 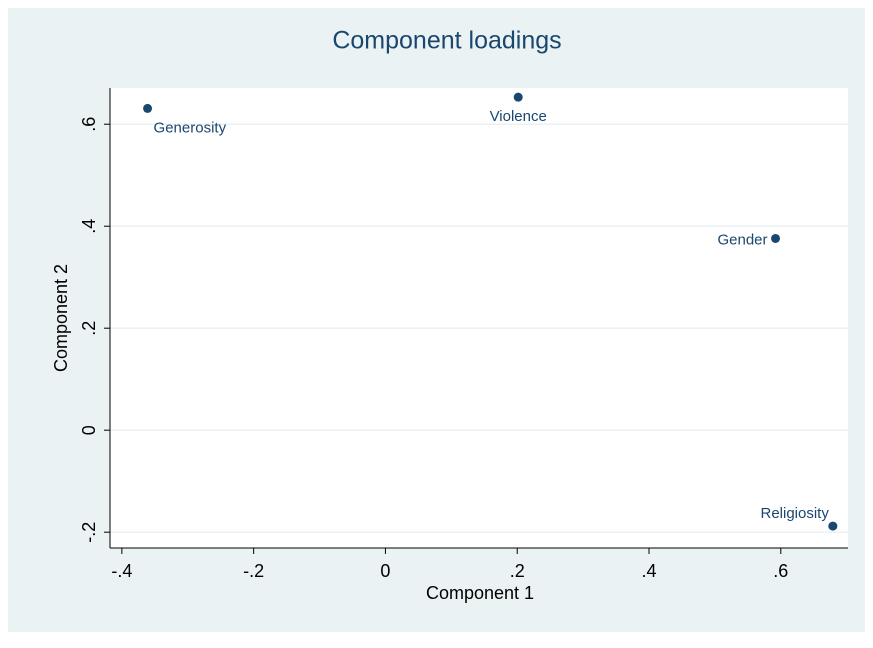 I want to click on point-label: Violence, so click(x=518, y=116).